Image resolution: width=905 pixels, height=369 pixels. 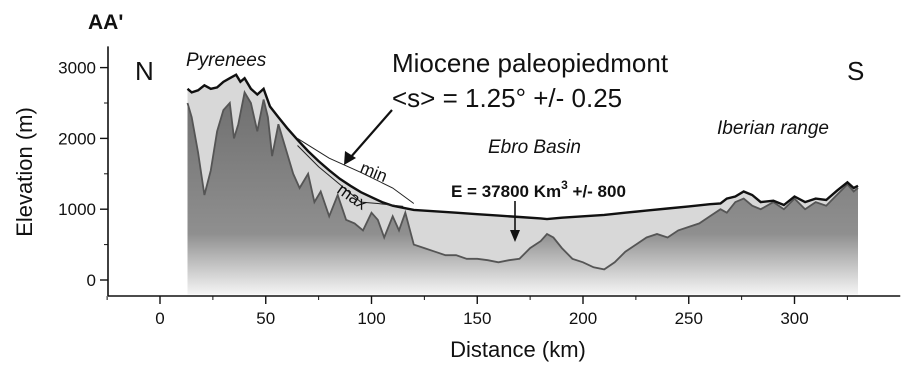 I want to click on volume-label-exponent: 3, so click(x=564, y=185).